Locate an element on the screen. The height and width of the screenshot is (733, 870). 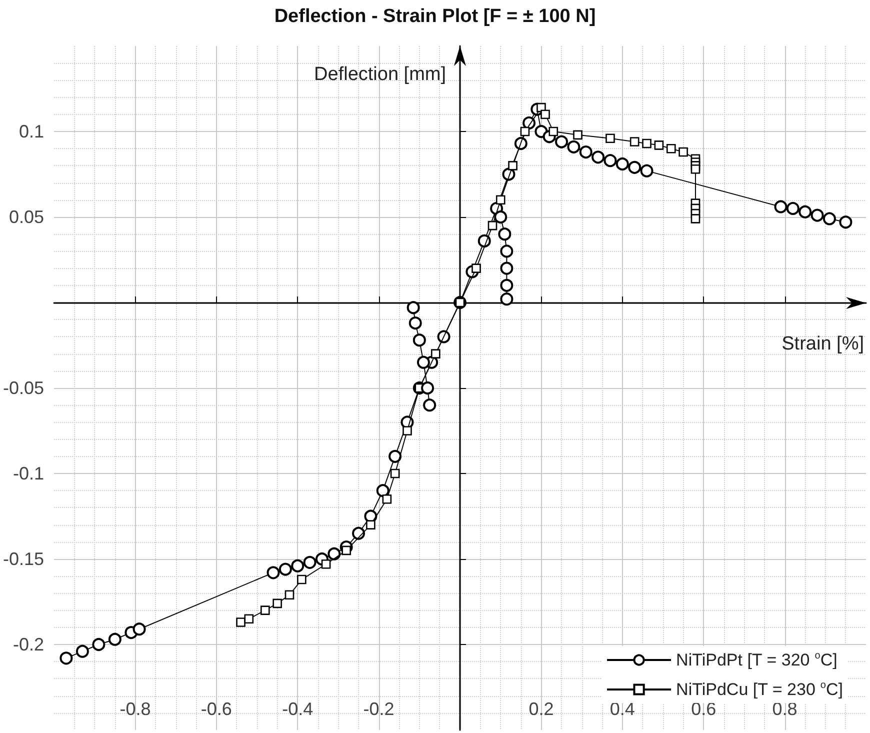
x-axis-title: Strain [%] is located at coordinates (823, 344).